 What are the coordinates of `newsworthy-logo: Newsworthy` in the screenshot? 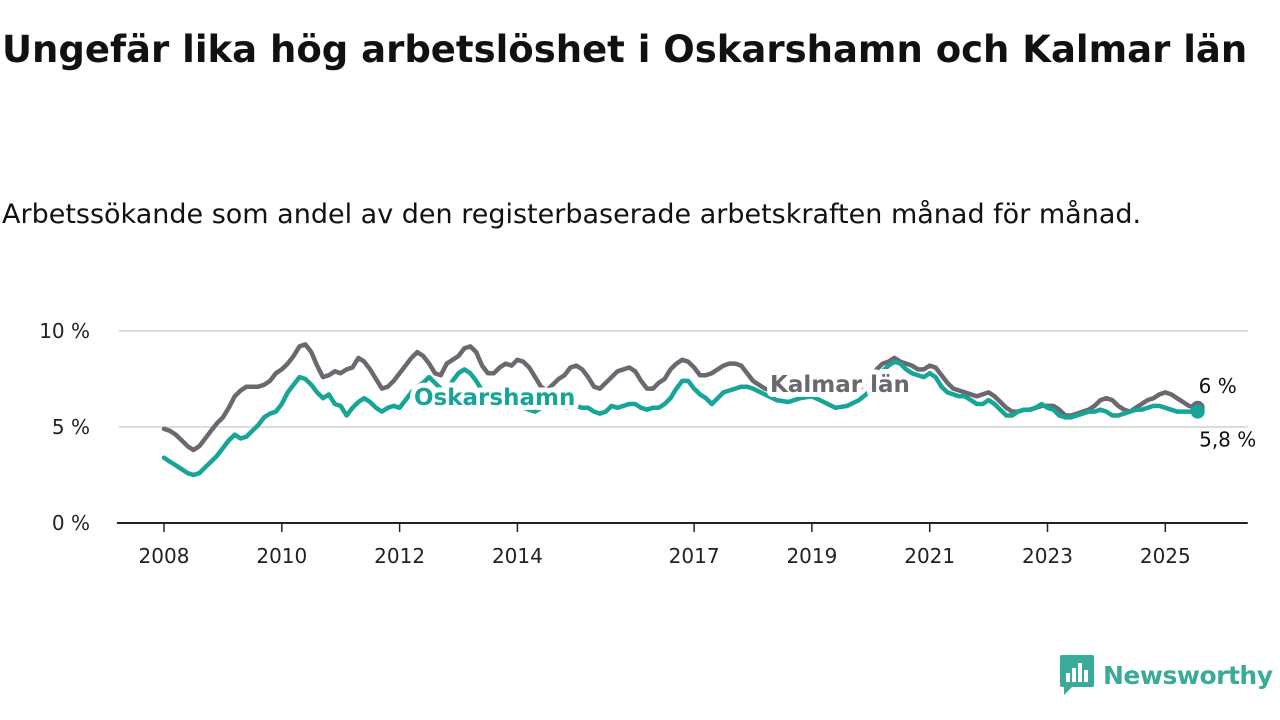 It's located at (1166, 675).